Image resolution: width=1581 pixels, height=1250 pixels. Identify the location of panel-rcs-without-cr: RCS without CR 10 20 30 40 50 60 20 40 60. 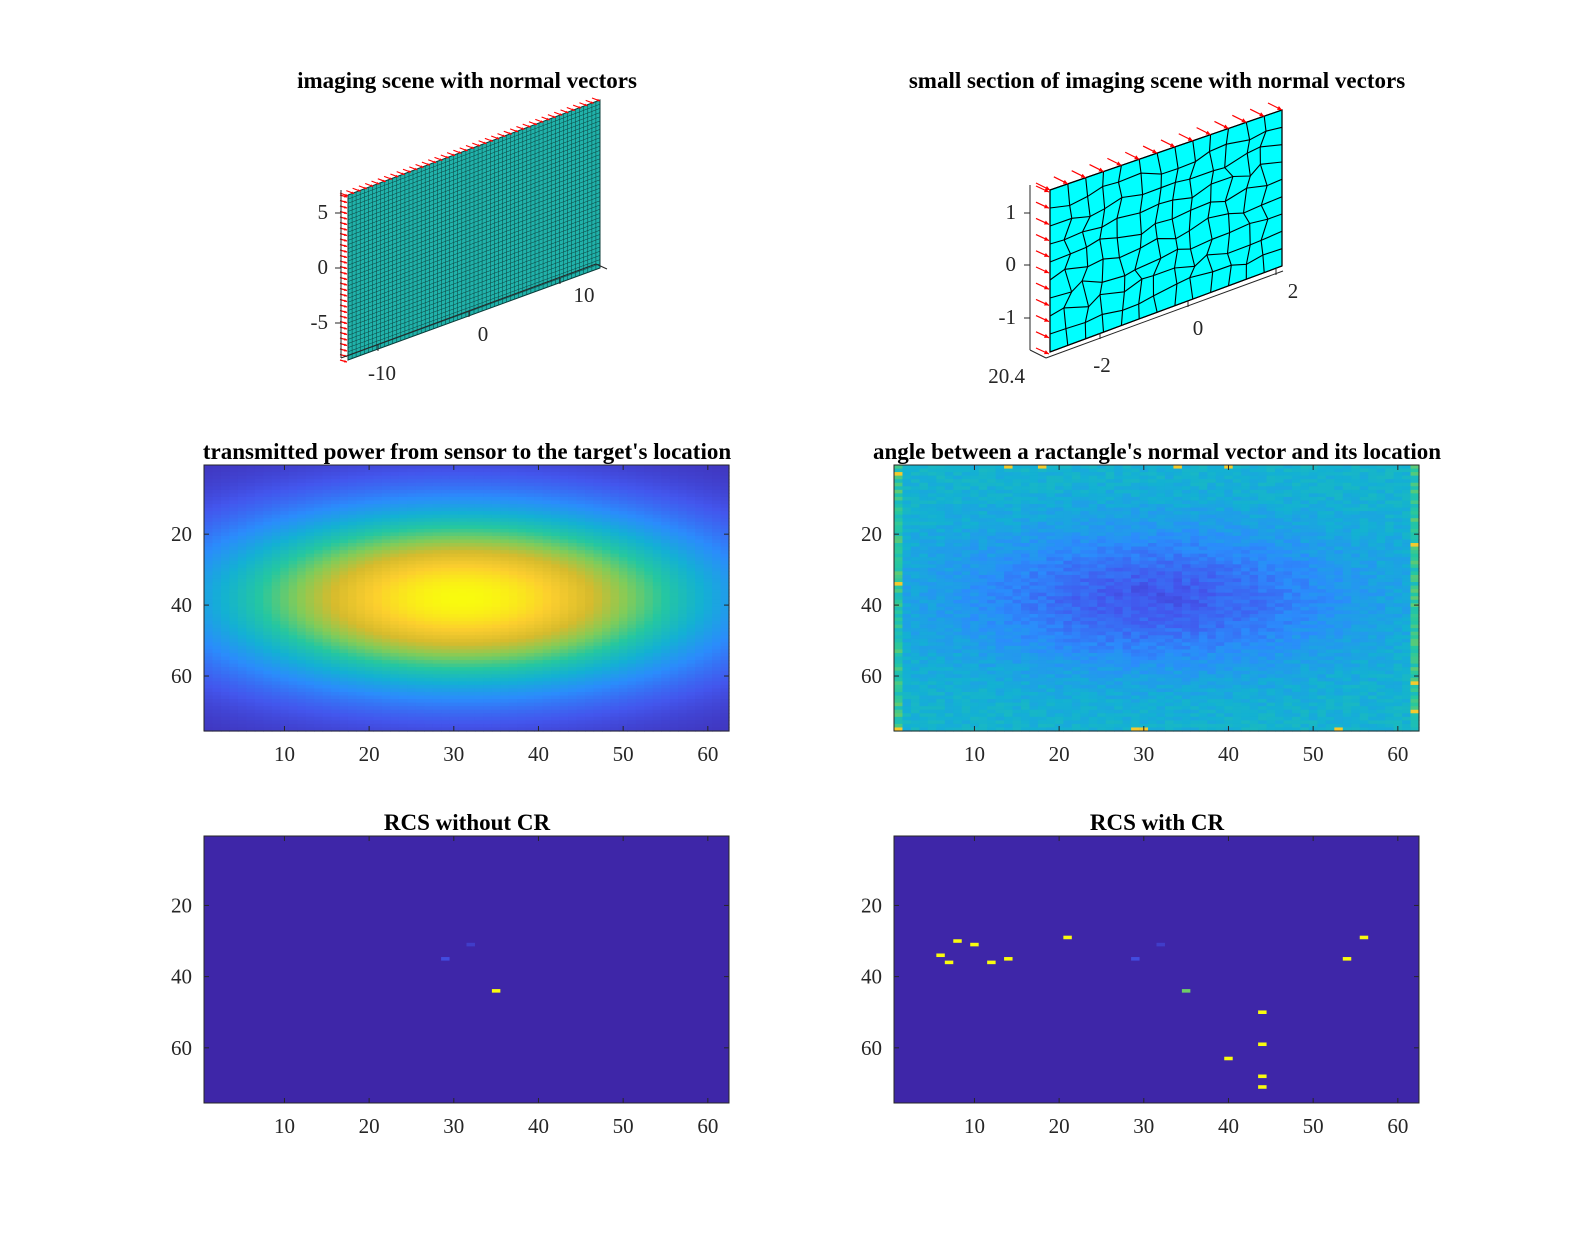
(450, 974).